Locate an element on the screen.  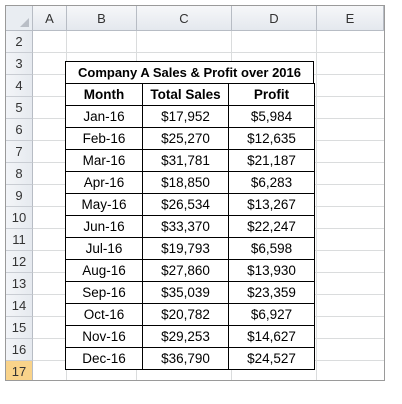
table-row: Apr-16 $18,850 $6,283 is located at coordinates (190, 182).